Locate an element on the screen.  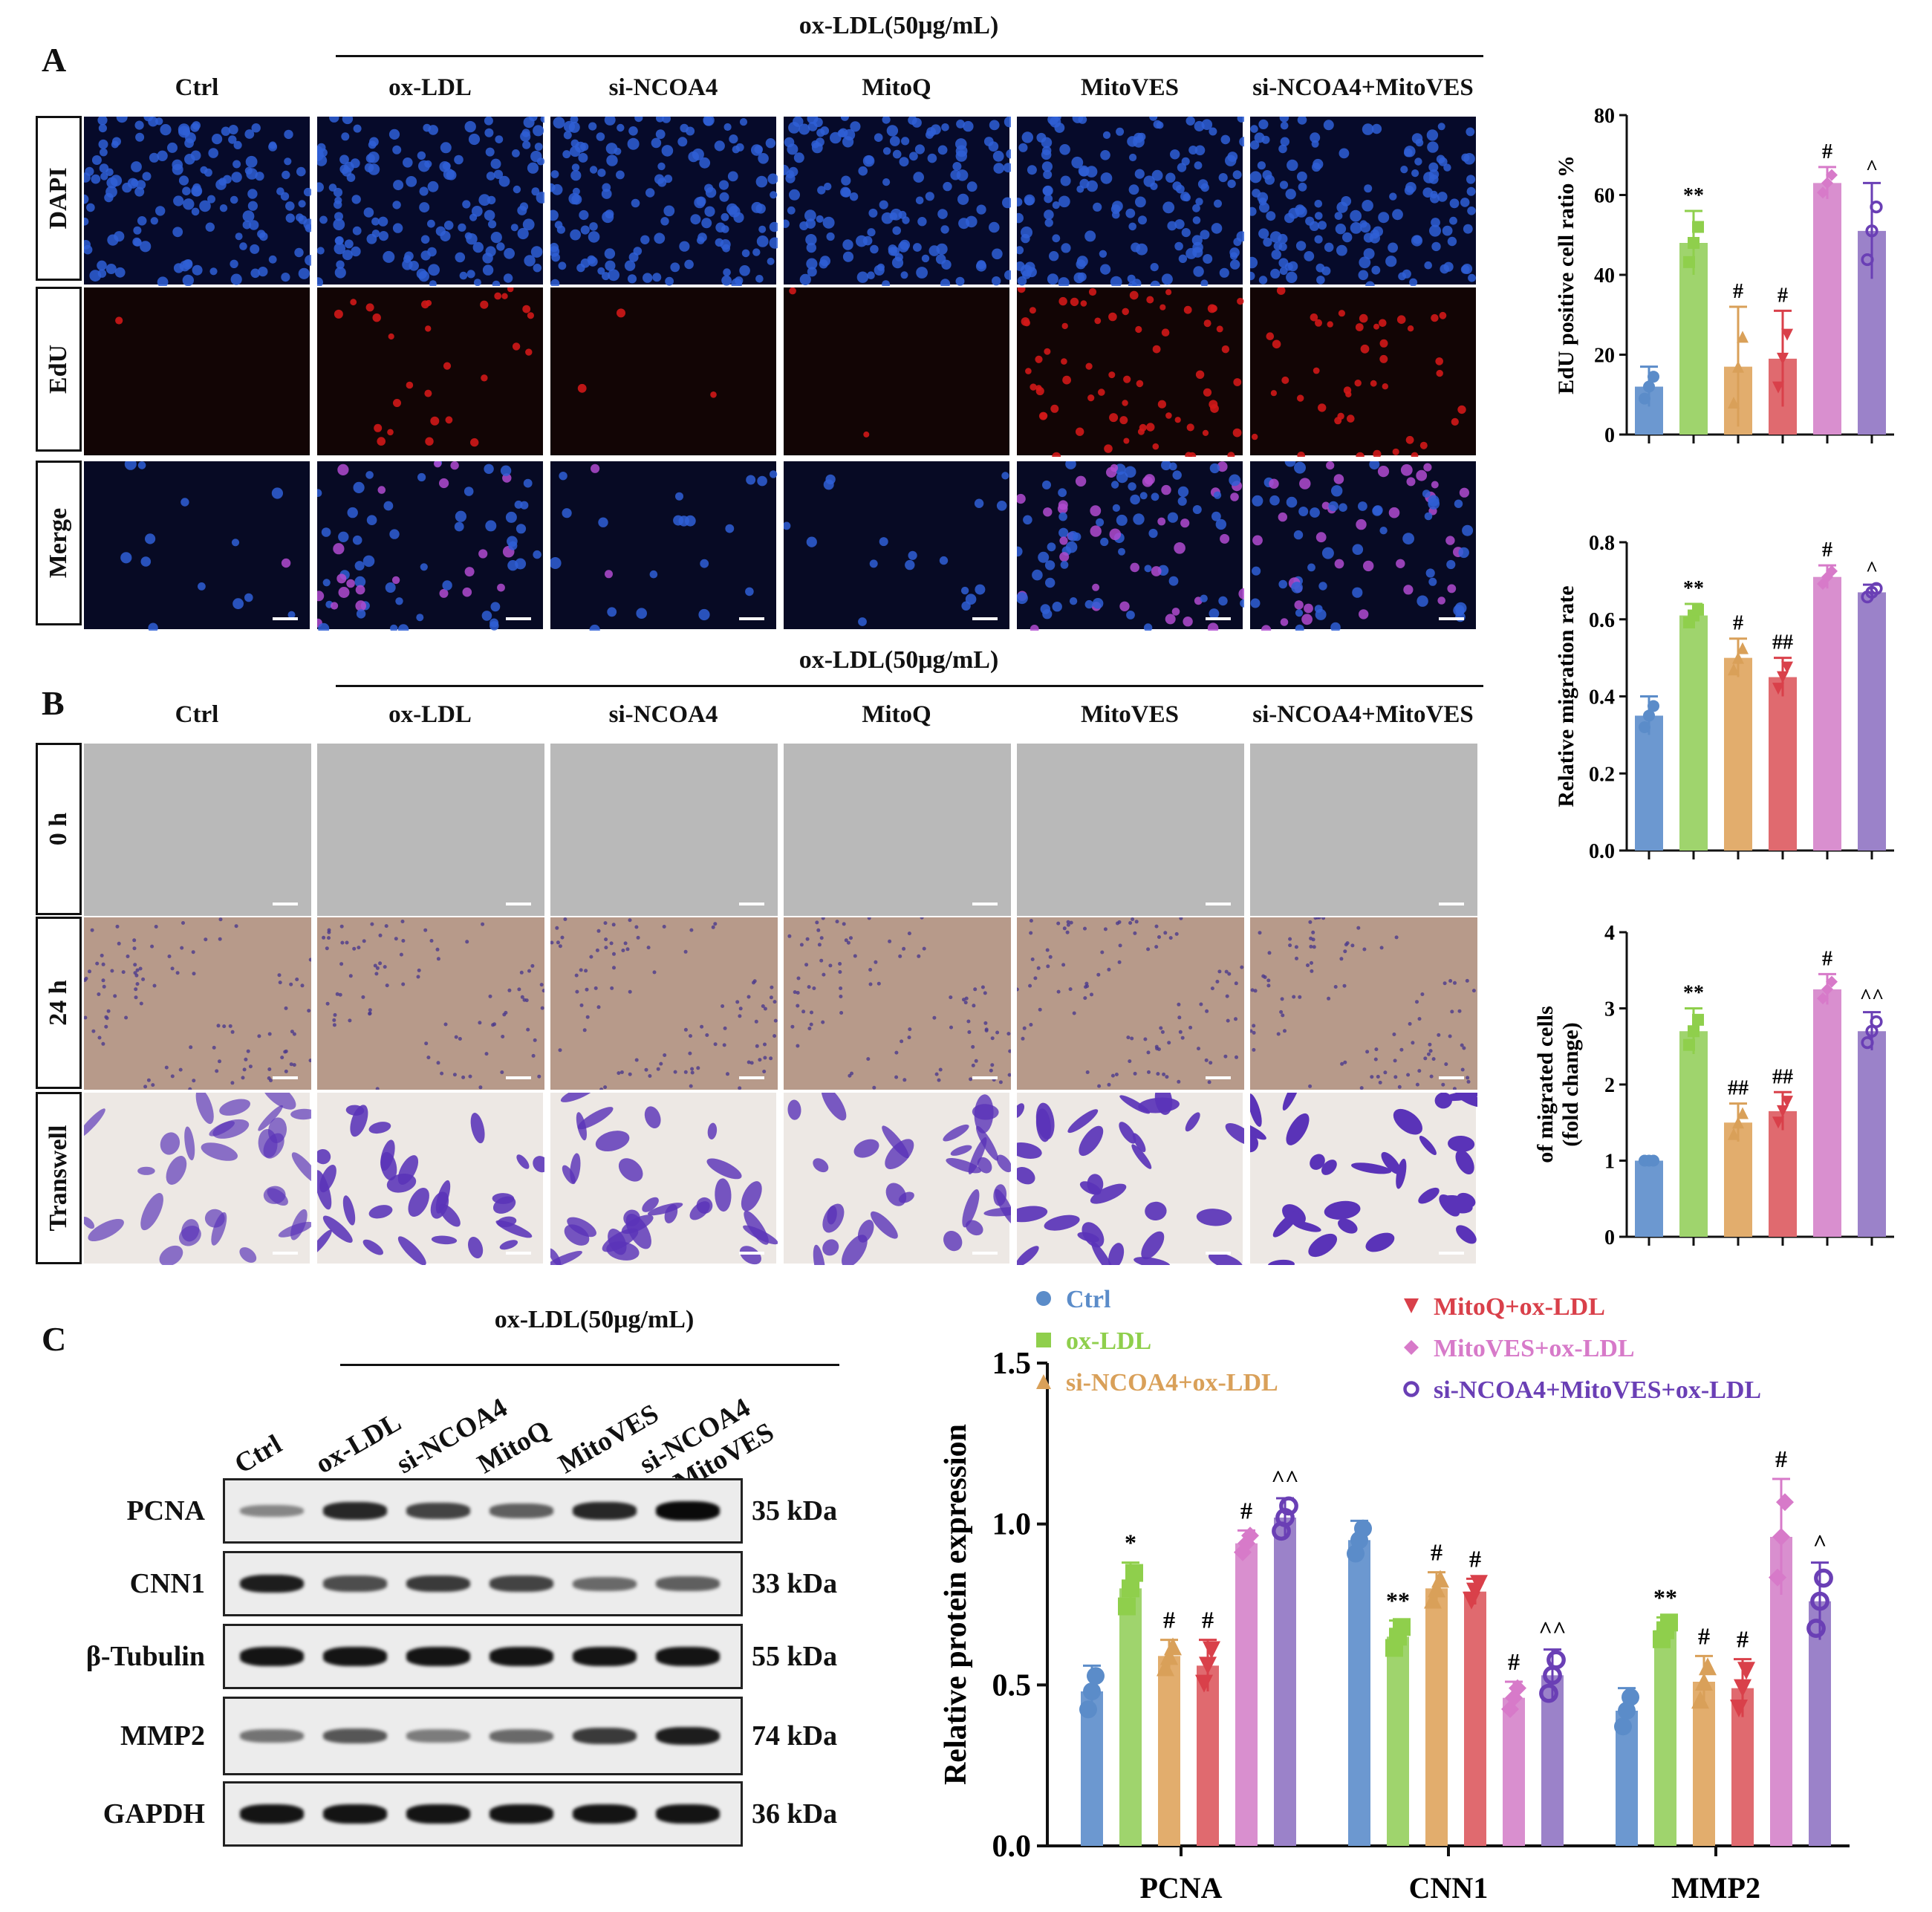
micrograph-scratch0-mitoves is located at coordinates (1130, 829).